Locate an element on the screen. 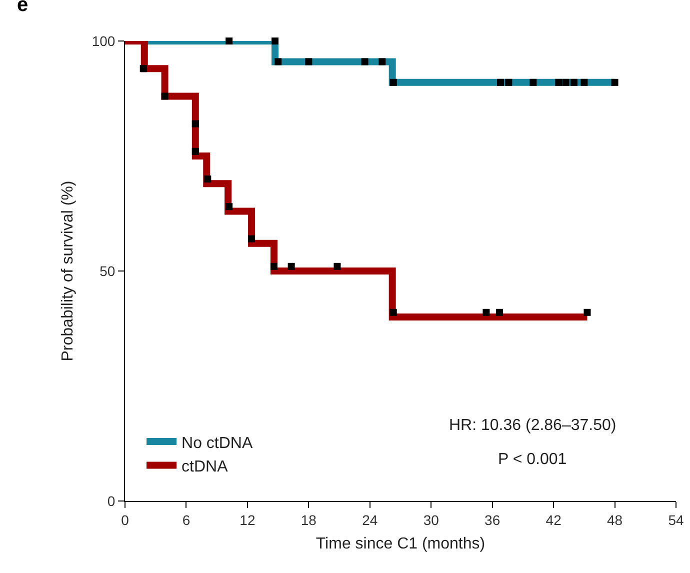 This screenshot has width=690, height=573. annotation: P < 0.001 is located at coordinates (532, 459).